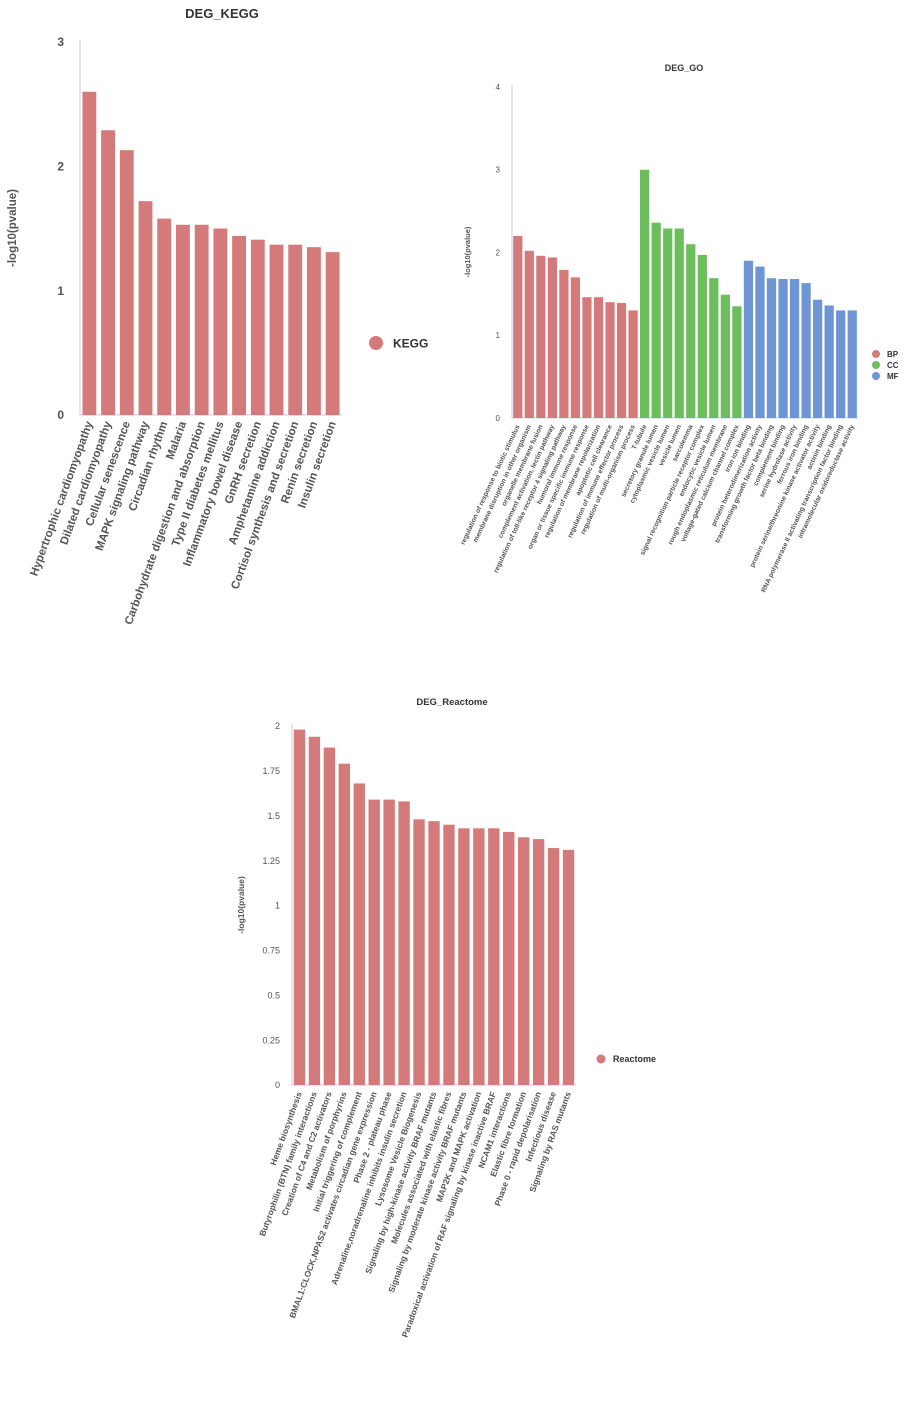 Image resolution: width=906 pixels, height=1420 pixels. I want to click on y-tick-label: 1.25, so click(271, 861).